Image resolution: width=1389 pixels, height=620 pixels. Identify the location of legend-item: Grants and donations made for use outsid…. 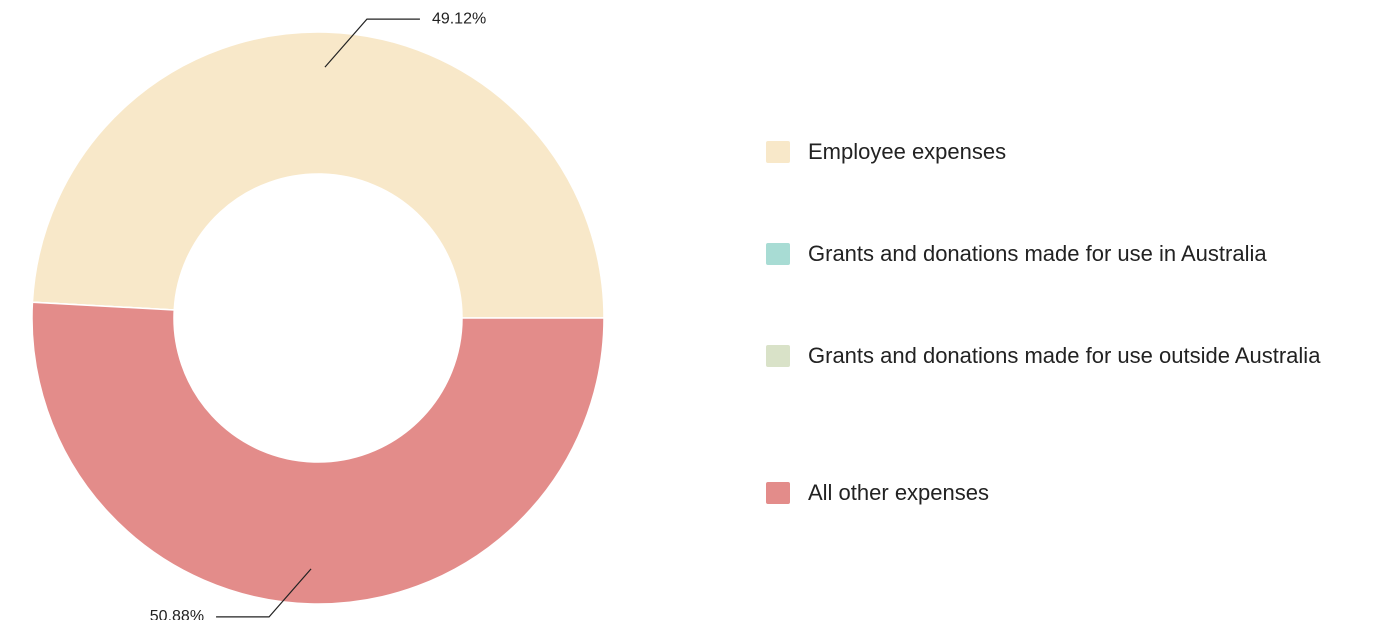
(1066, 358).